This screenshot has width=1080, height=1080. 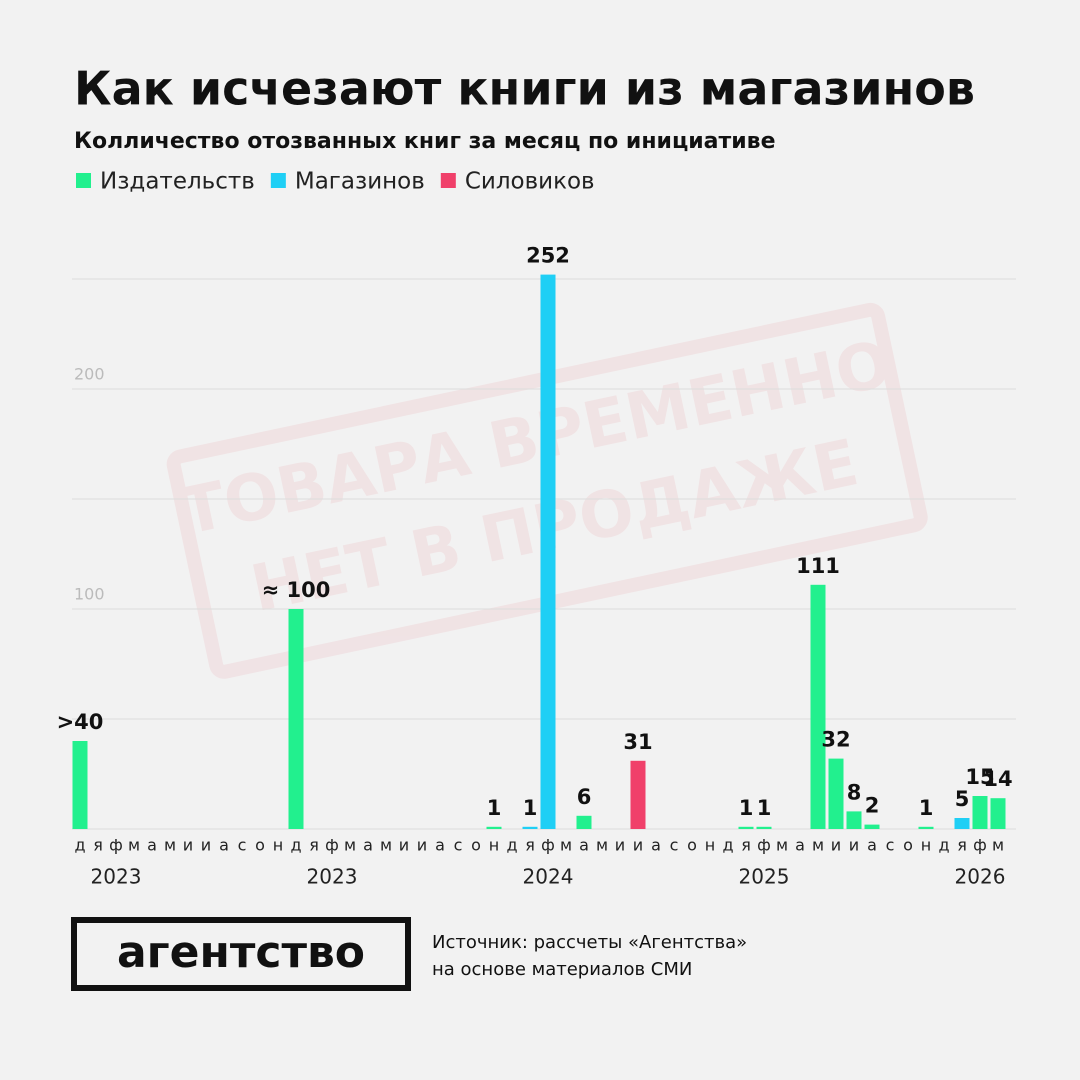 I want to click on value-label: 31, so click(x=637, y=742).